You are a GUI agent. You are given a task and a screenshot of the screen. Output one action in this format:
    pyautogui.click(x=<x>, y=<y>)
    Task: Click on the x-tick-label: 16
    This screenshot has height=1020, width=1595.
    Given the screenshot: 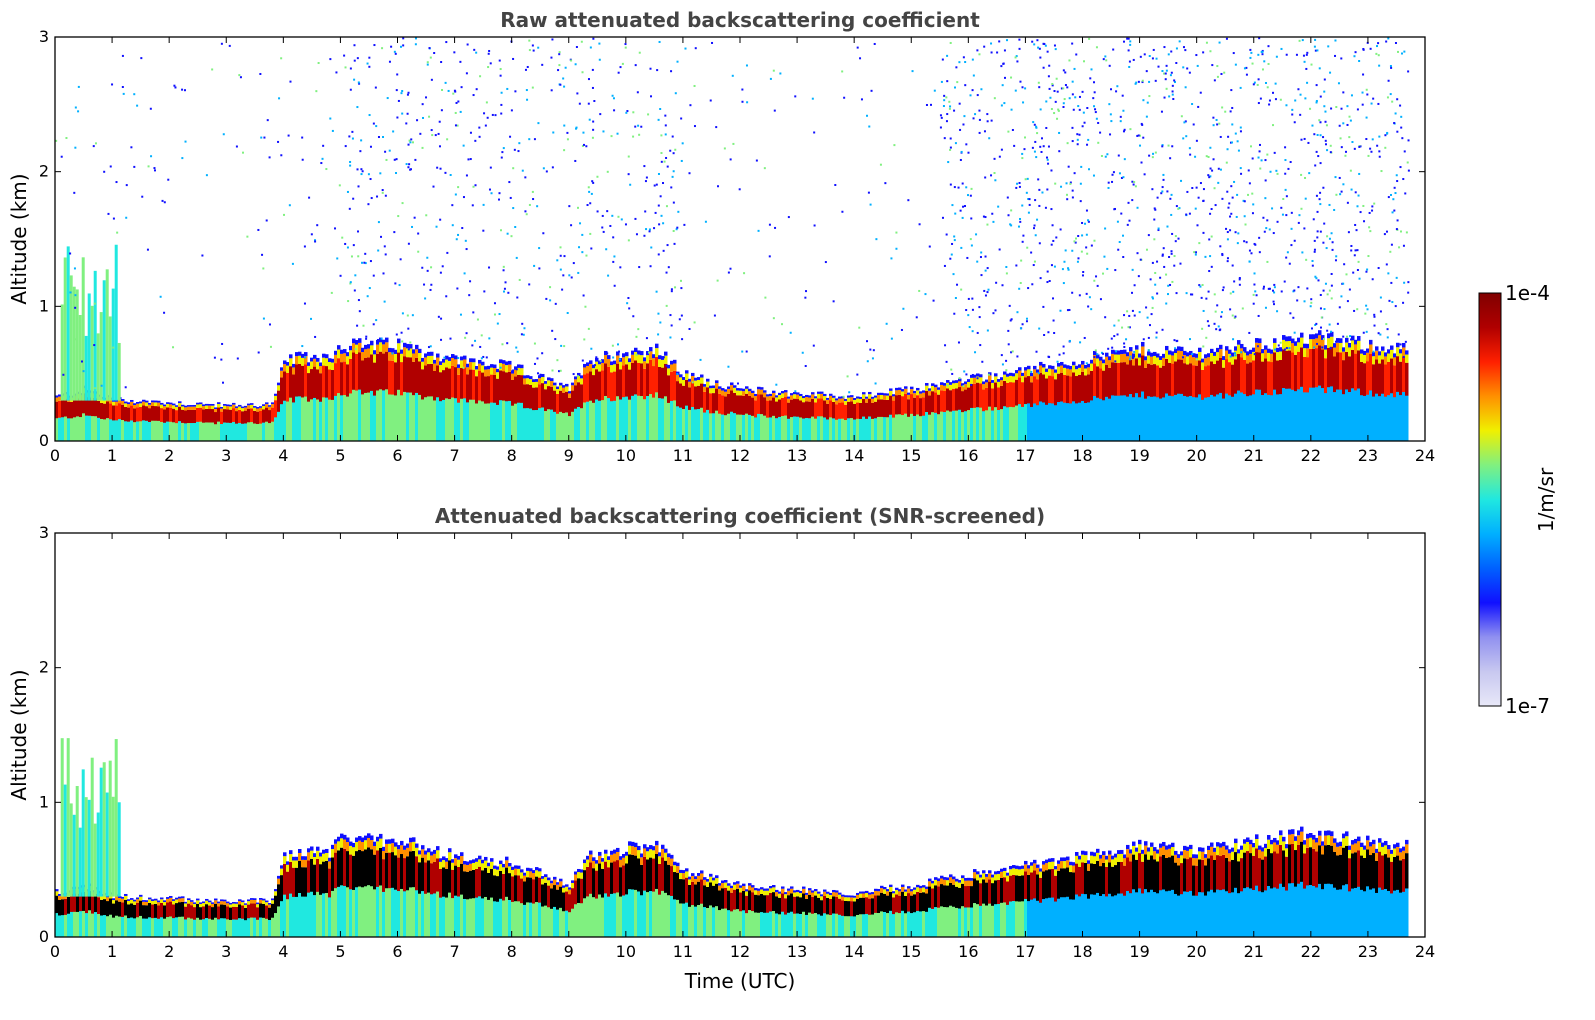 What is the action you would take?
    pyautogui.click(x=968, y=455)
    